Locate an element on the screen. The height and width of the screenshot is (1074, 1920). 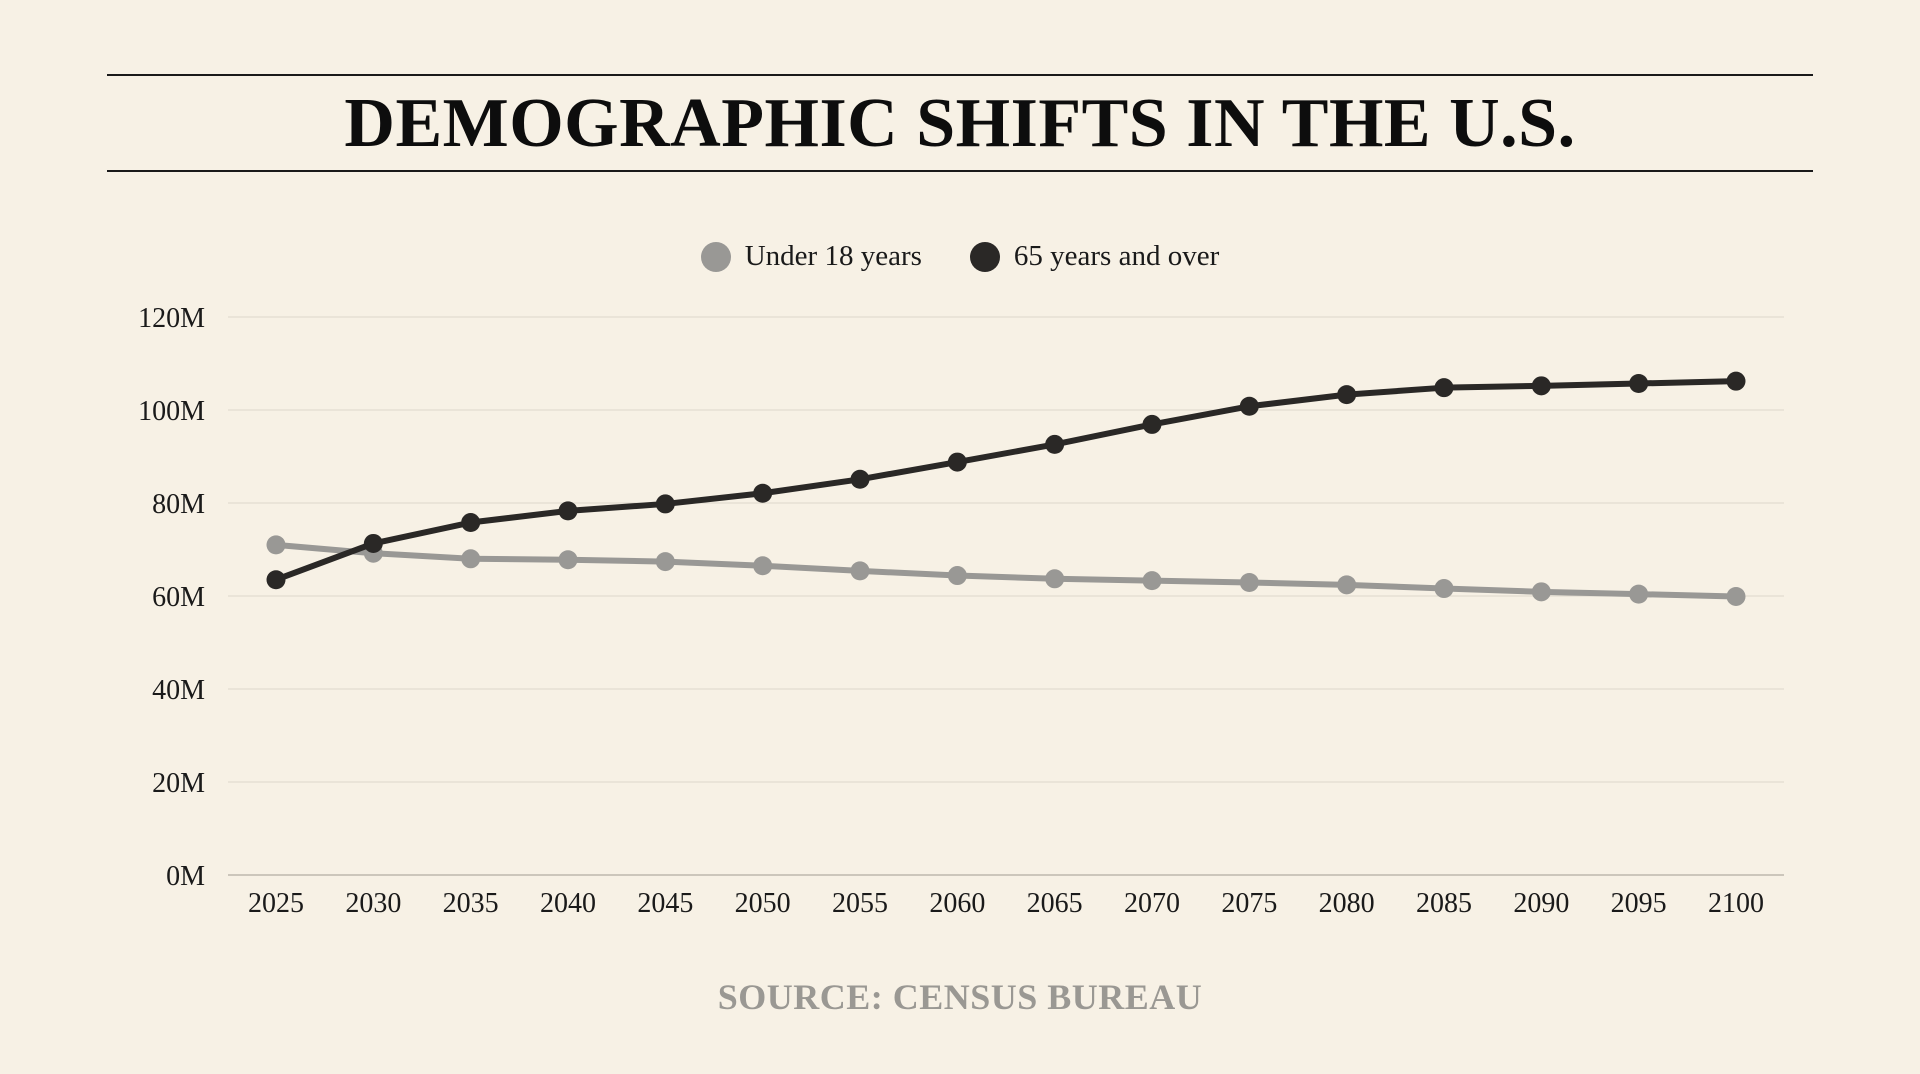
y-tick-label-120M: 120M is located at coordinates (171, 318).